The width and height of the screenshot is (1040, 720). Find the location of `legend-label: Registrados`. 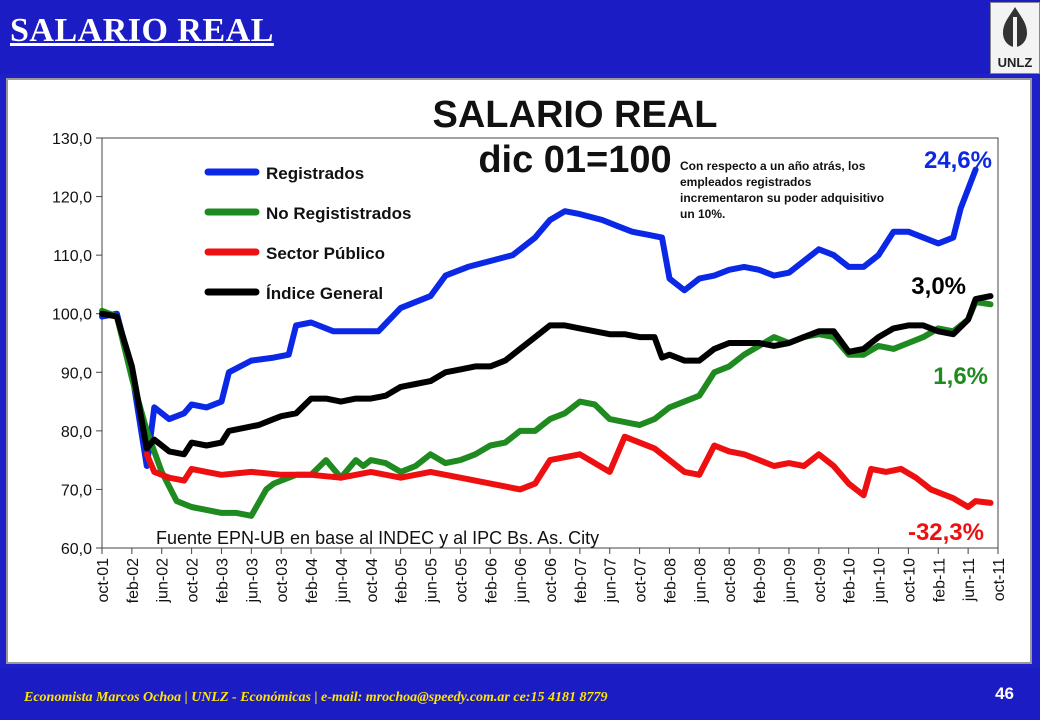

legend-label: Registrados is located at coordinates (315, 173).